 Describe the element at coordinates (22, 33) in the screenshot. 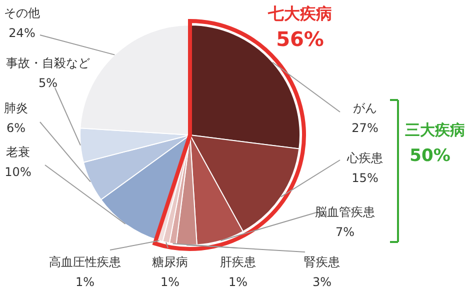

I see `data-label: 24%` at that location.